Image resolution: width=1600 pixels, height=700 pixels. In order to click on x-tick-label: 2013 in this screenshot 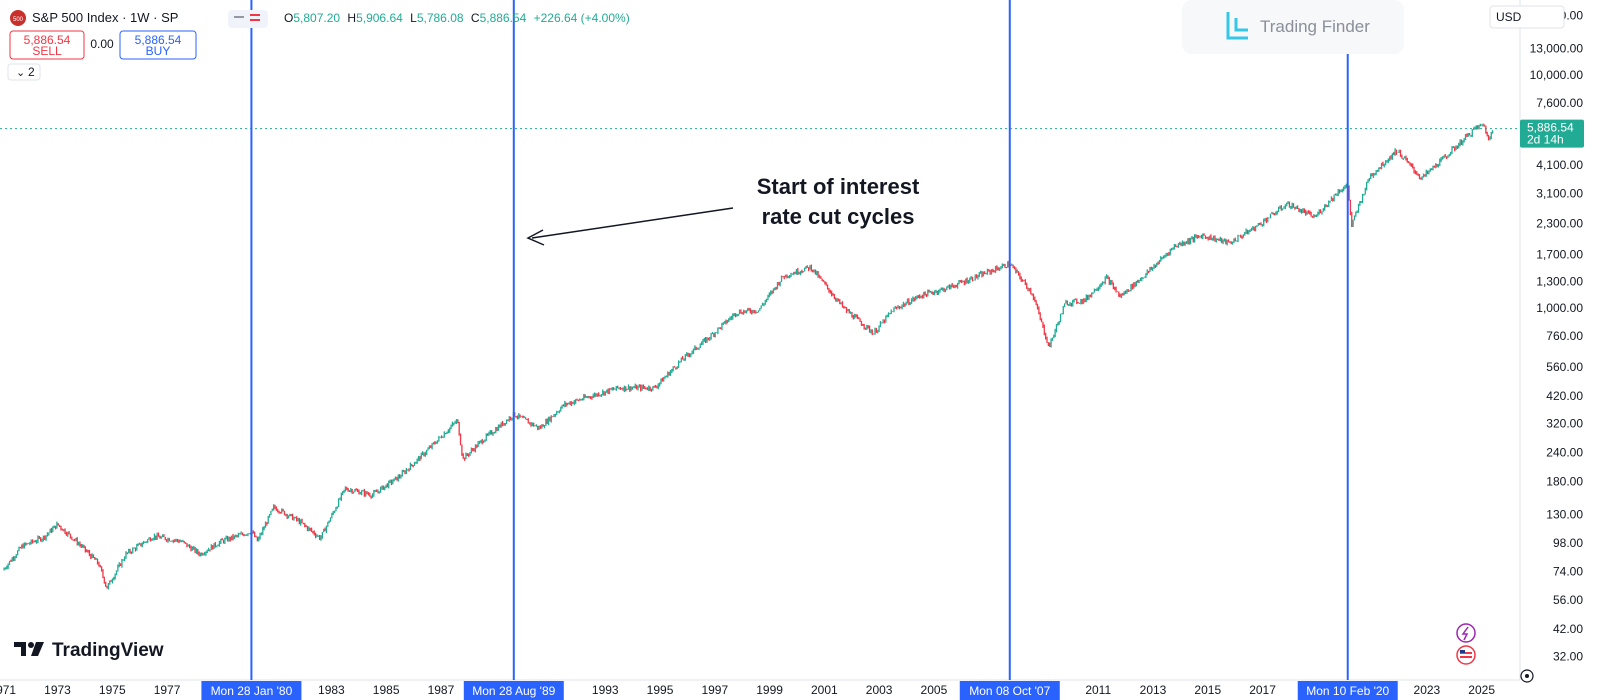, I will do `click(1153, 690)`.